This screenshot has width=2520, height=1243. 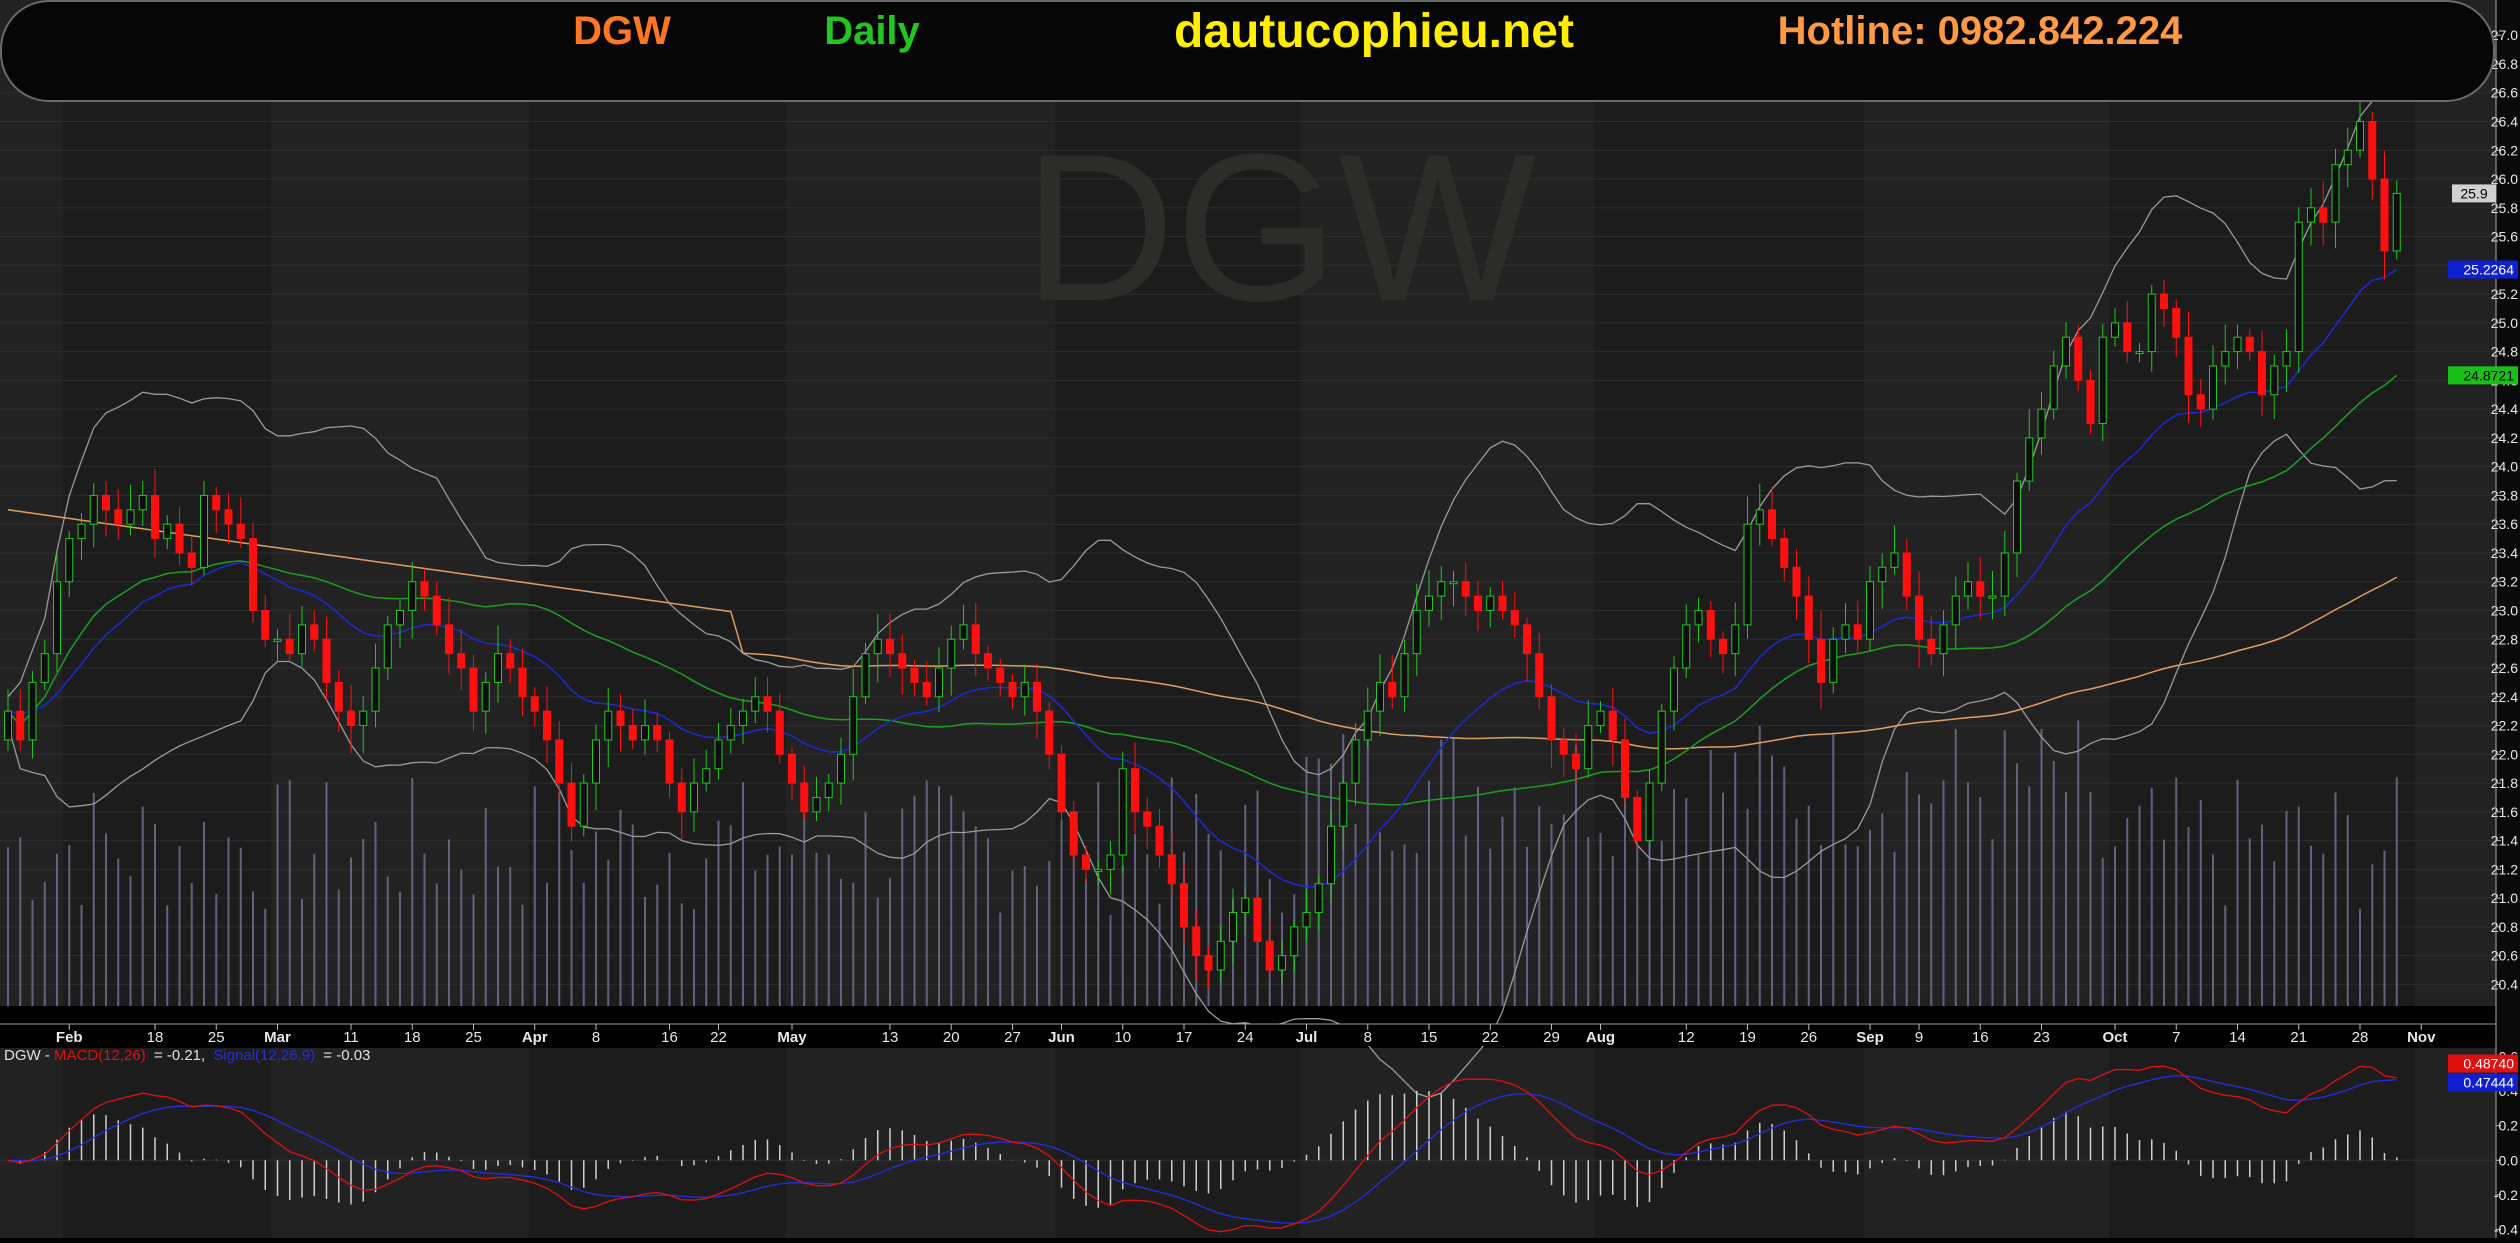 What do you see at coordinates (2483, 1082) in the screenshot?
I see `signal-value-label-box` at bounding box center [2483, 1082].